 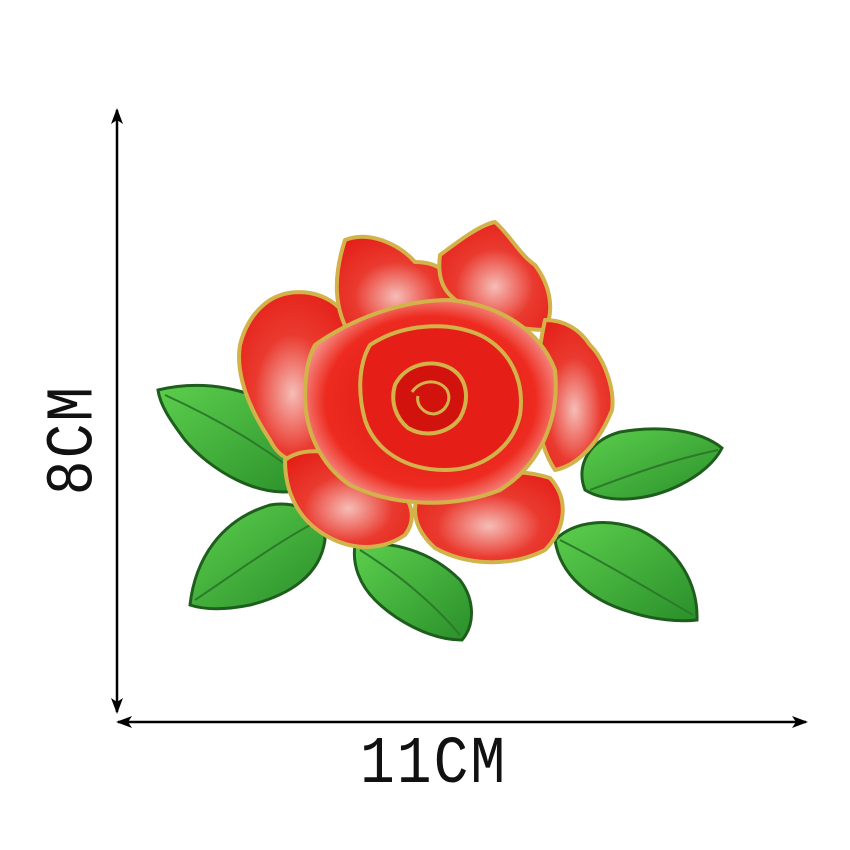 I want to click on leaf-right-top, so click(x=652, y=464).